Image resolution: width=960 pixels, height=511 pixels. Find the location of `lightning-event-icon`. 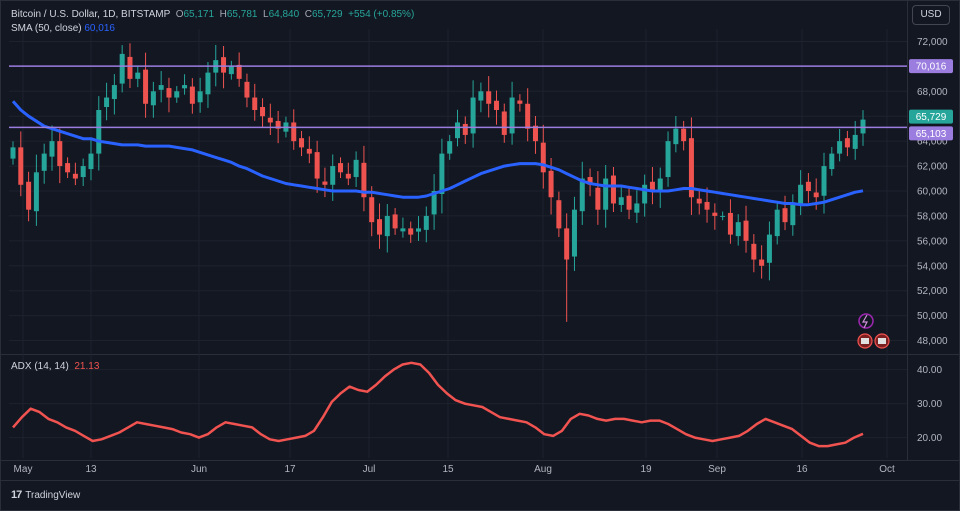

lightning-event-icon is located at coordinates (866, 321).